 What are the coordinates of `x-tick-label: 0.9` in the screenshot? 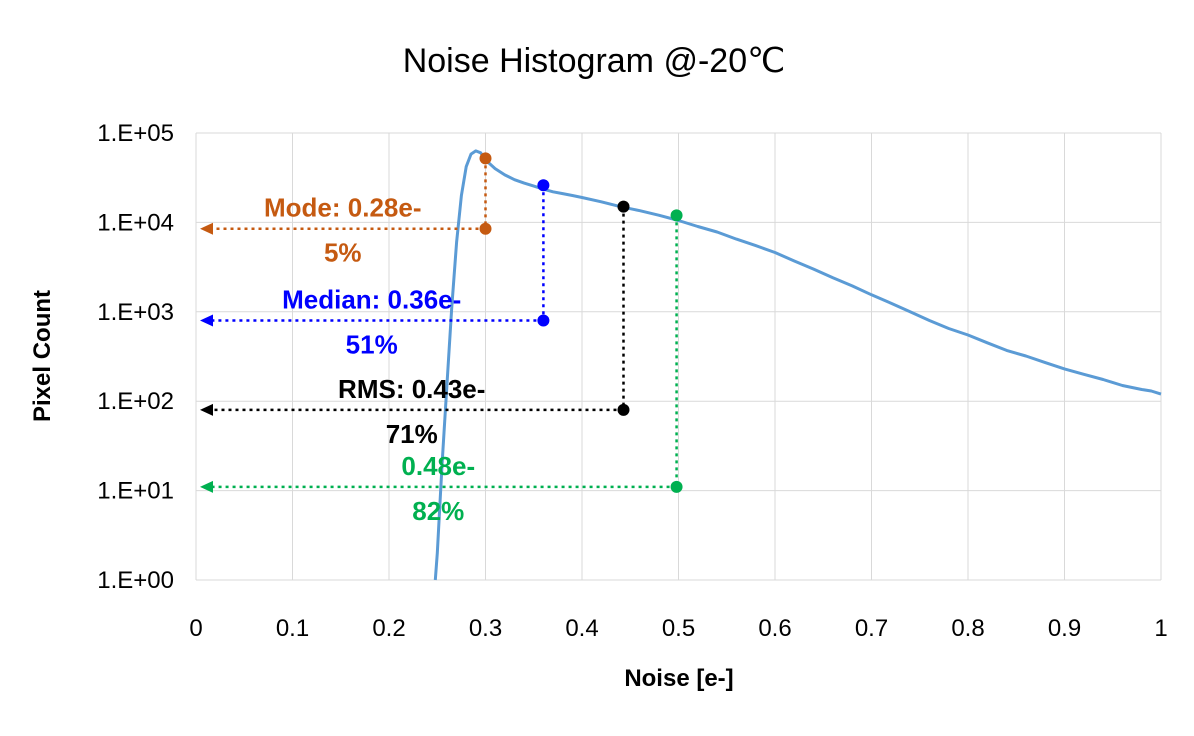 It's located at (1064, 628).